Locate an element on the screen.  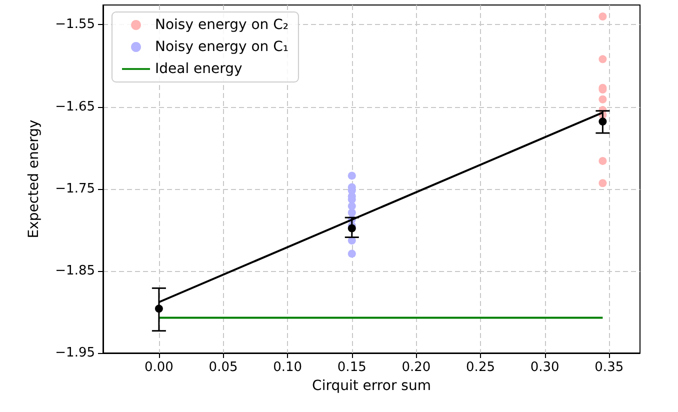
y-tick-label: −1.75 is located at coordinates (75, 188).